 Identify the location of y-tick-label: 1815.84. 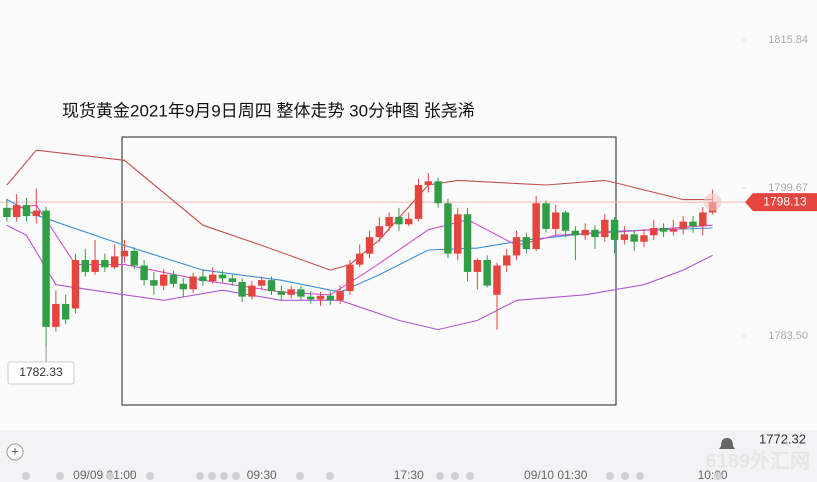
(788, 40).